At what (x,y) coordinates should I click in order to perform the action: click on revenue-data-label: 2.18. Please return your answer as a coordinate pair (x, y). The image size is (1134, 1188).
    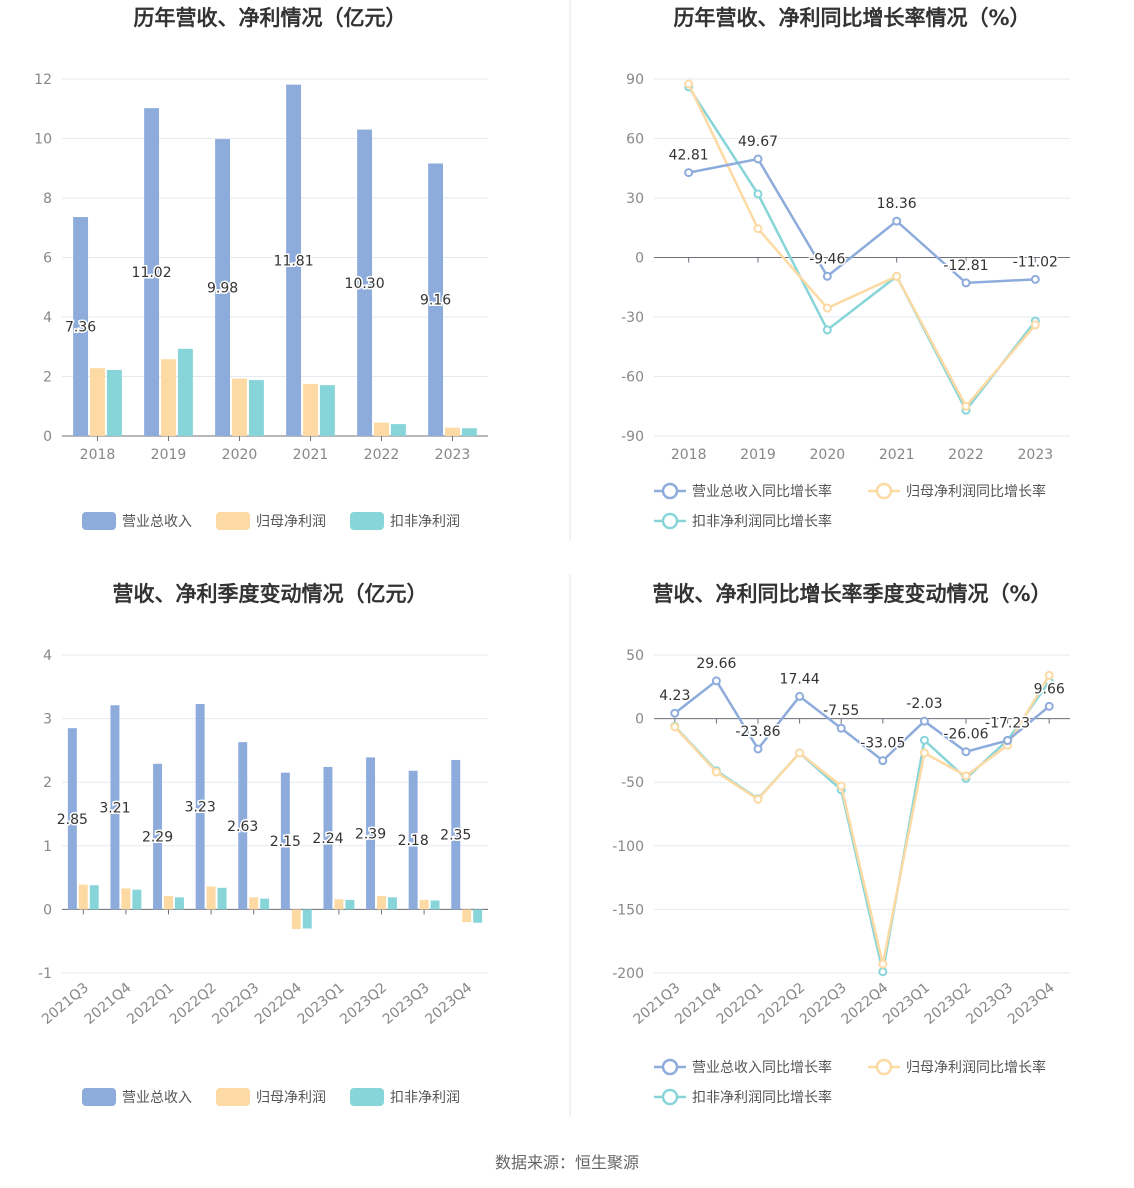
    Looking at the image, I should click on (413, 841).